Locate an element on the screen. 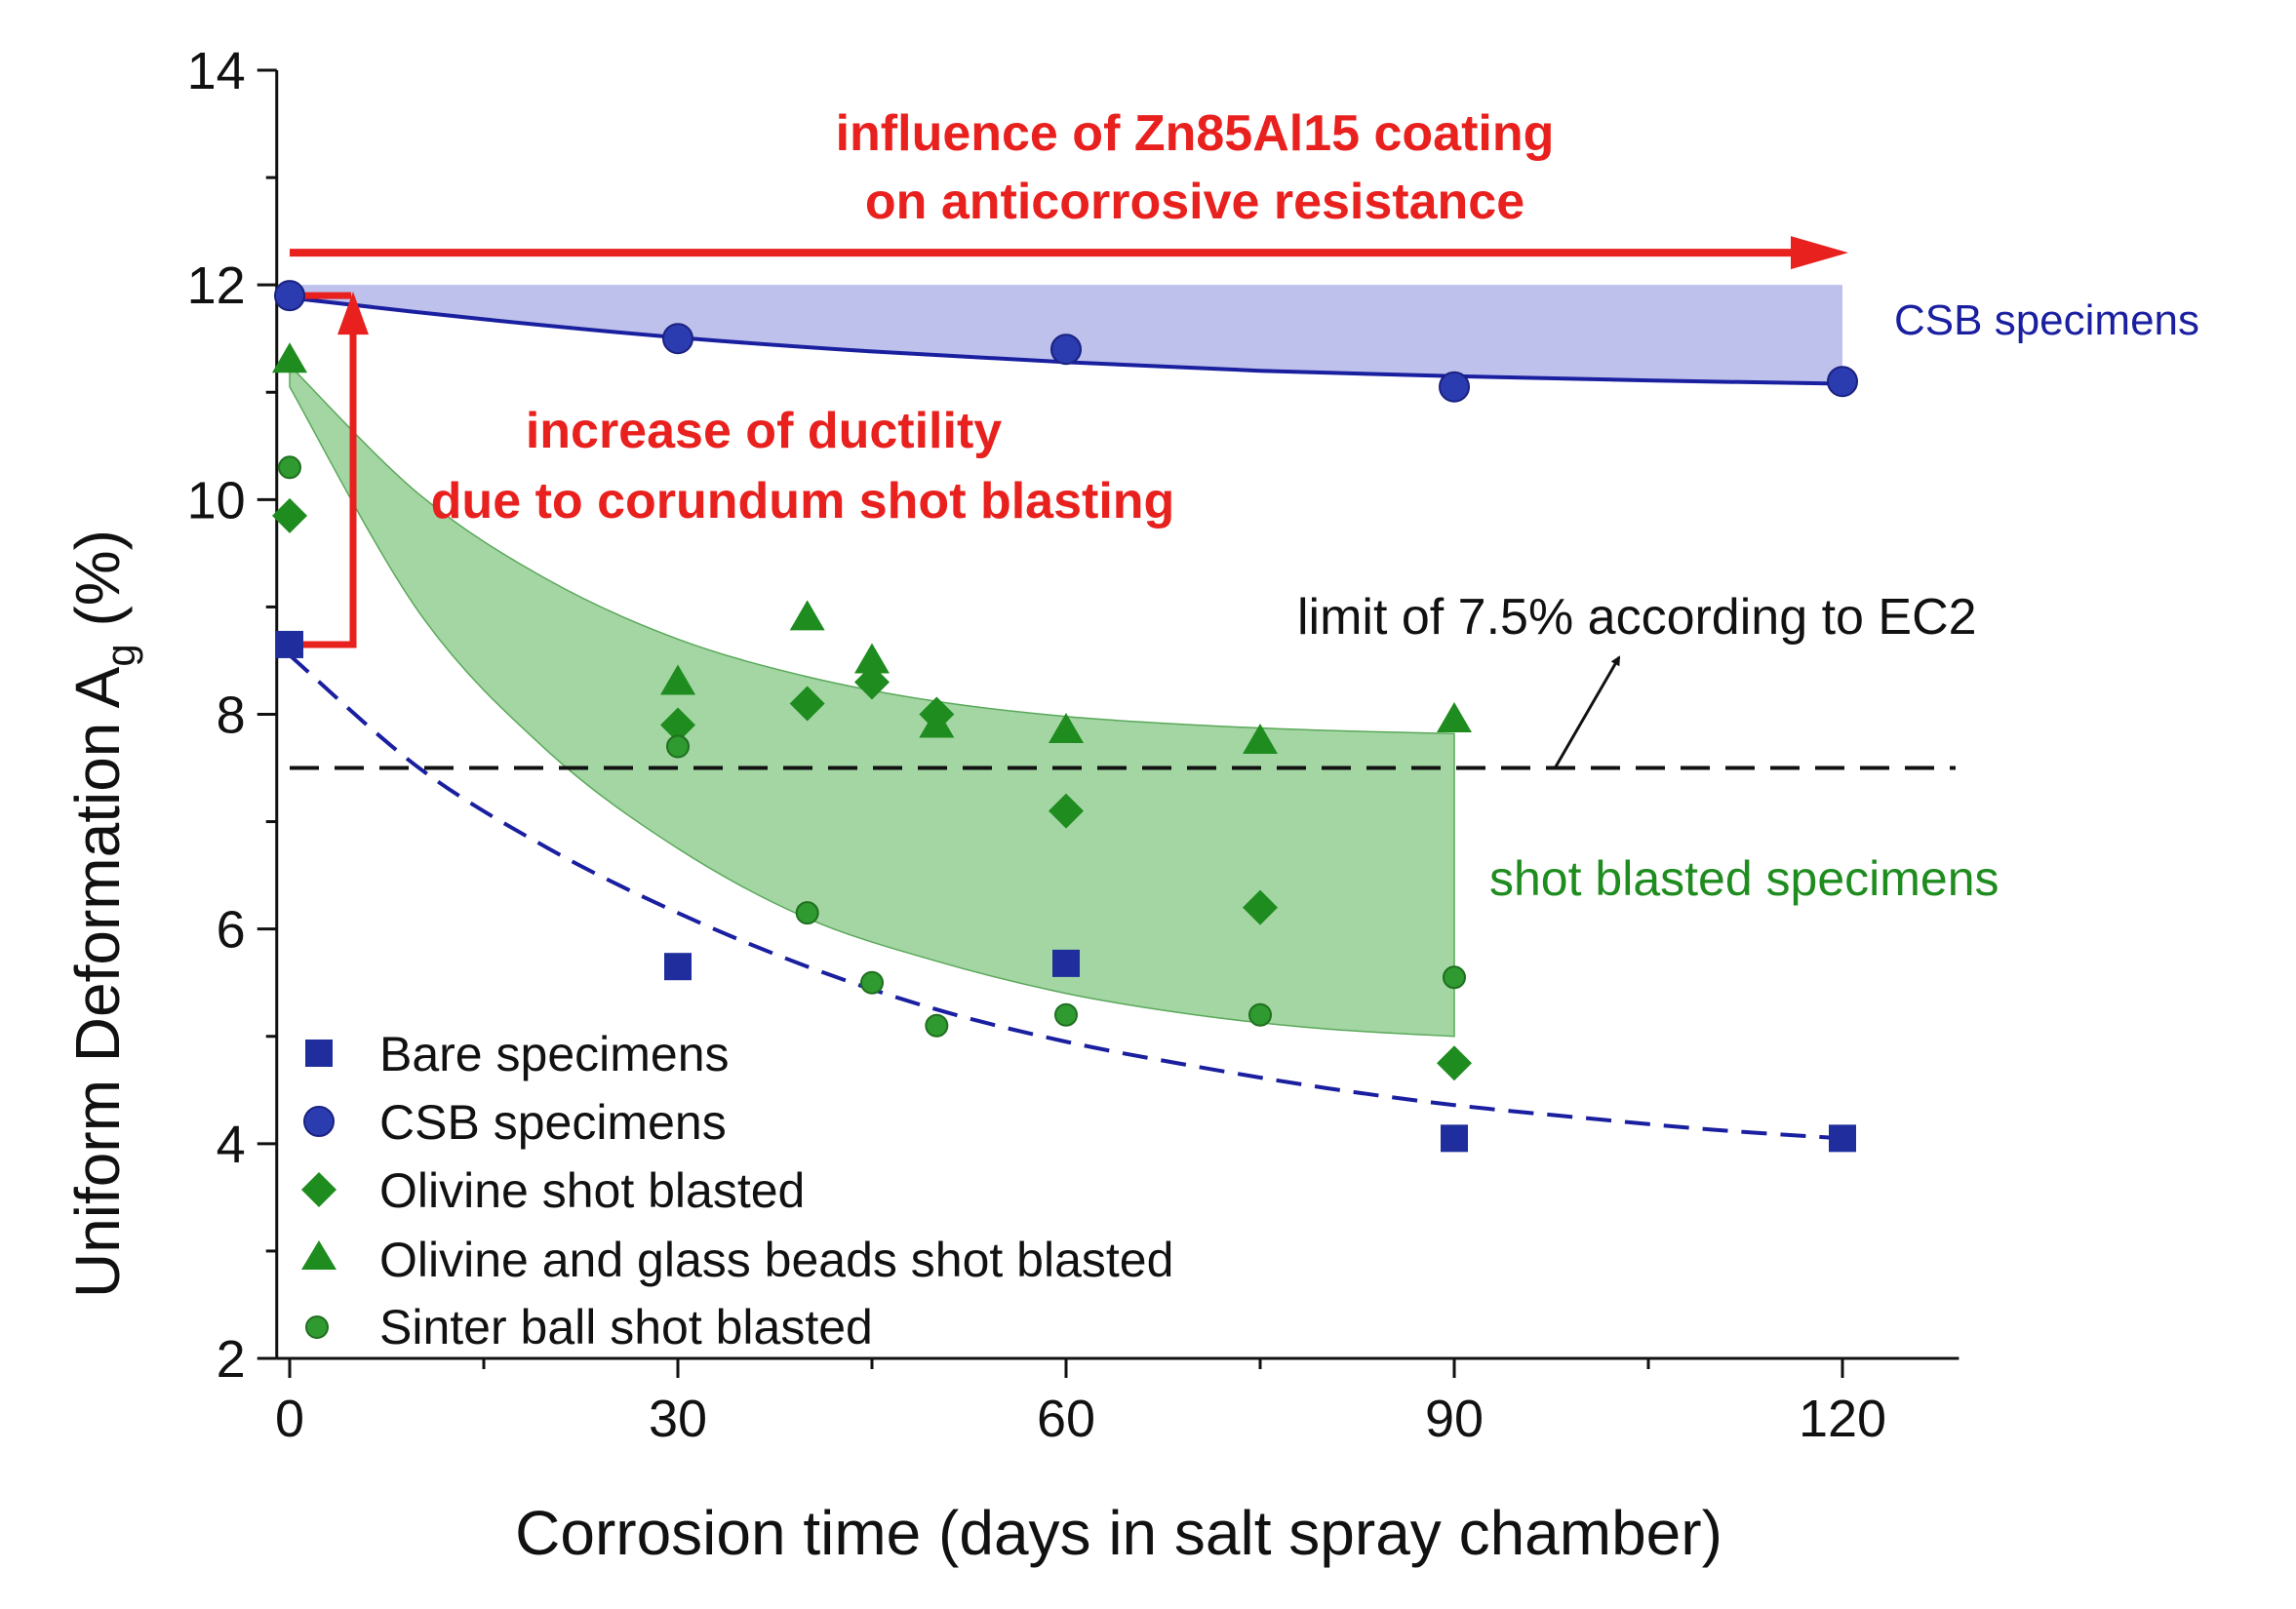 The image size is (2296, 1609). legend-marker-triangle is located at coordinates (318, 1255).